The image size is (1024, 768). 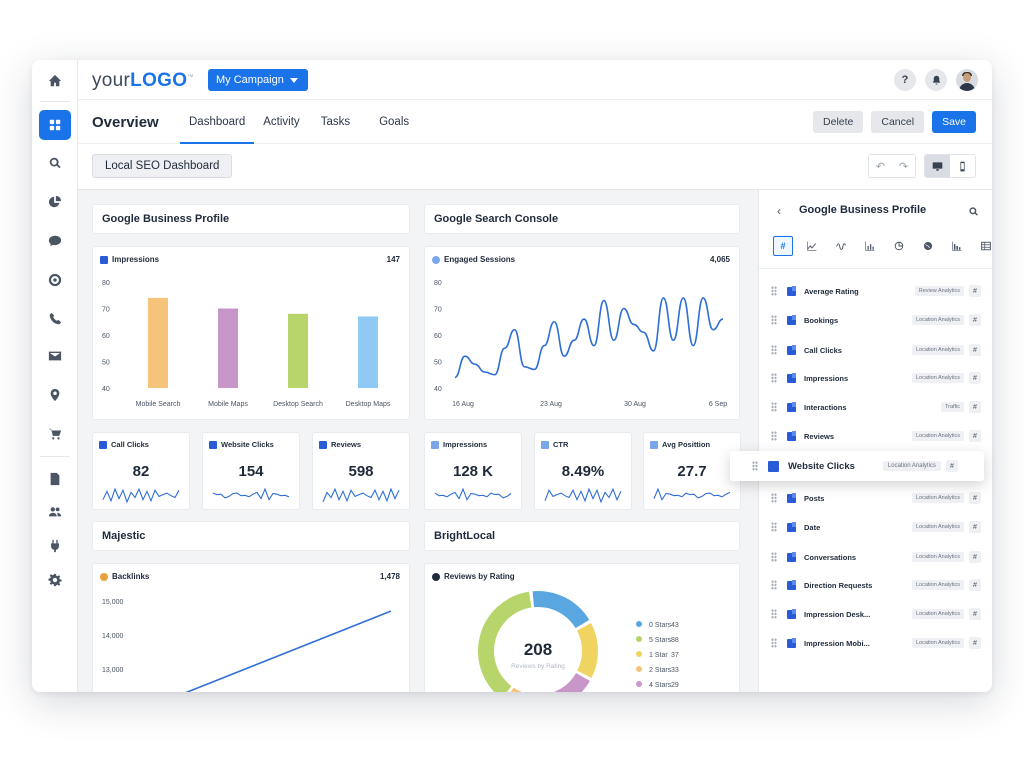 What do you see at coordinates (967, 80) in the screenshot?
I see `avatar` at bounding box center [967, 80].